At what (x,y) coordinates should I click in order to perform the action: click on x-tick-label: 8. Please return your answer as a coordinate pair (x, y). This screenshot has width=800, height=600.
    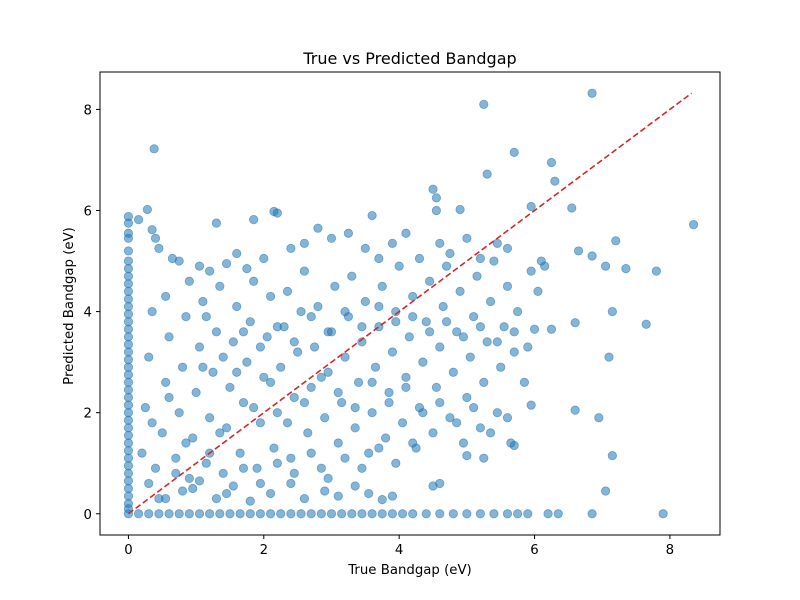
    Looking at the image, I should click on (670, 550).